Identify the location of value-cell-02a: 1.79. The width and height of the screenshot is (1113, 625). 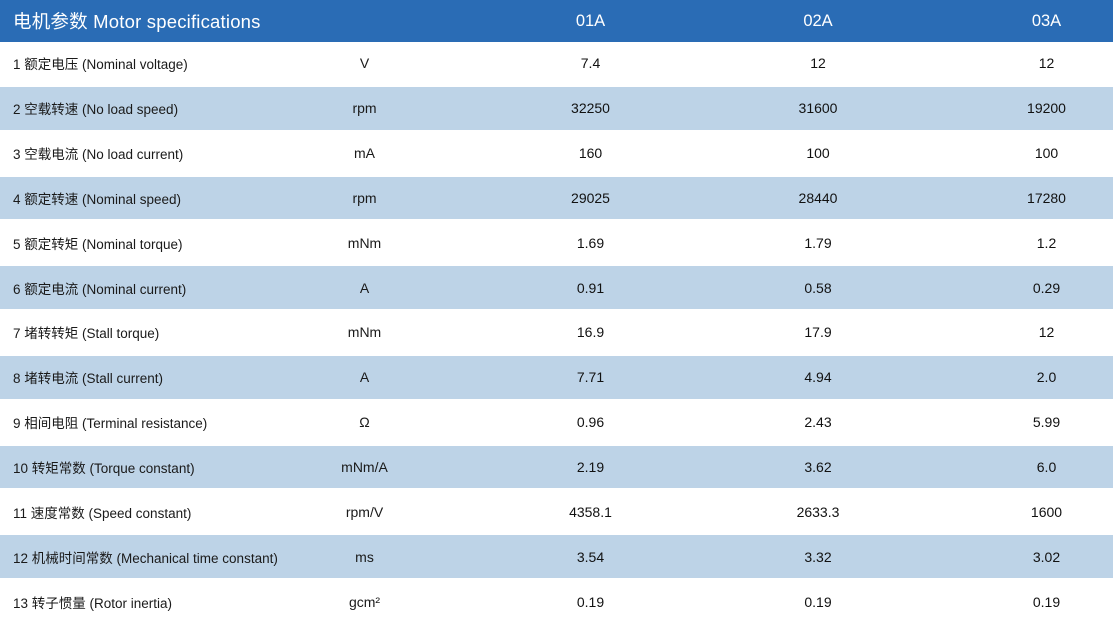
(818, 242).